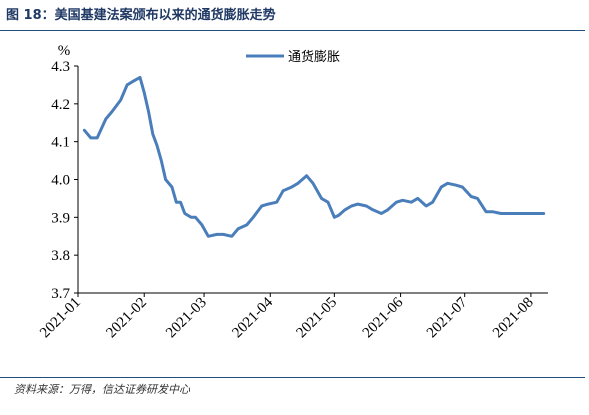 The image size is (589, 415). Describe the element at coordinates (447, 317) in the screenshot. I see `x-tick-label: 2021-07` at that location.